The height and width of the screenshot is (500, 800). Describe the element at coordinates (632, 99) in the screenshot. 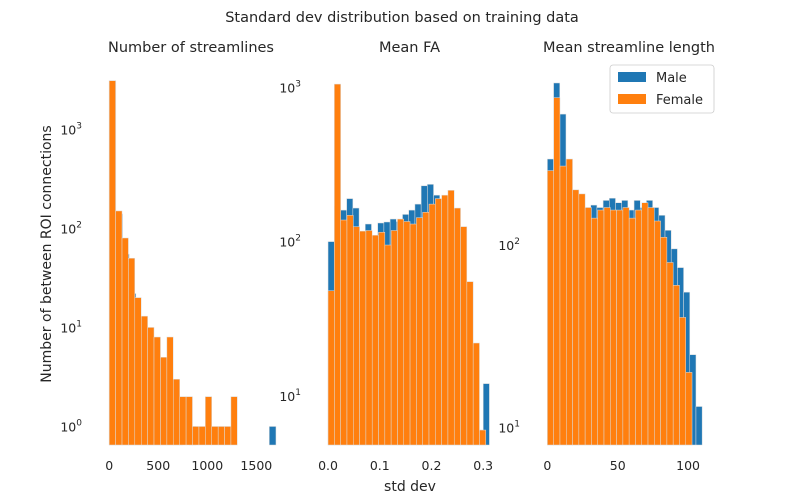

I see `legend-swatch-female` at that location.